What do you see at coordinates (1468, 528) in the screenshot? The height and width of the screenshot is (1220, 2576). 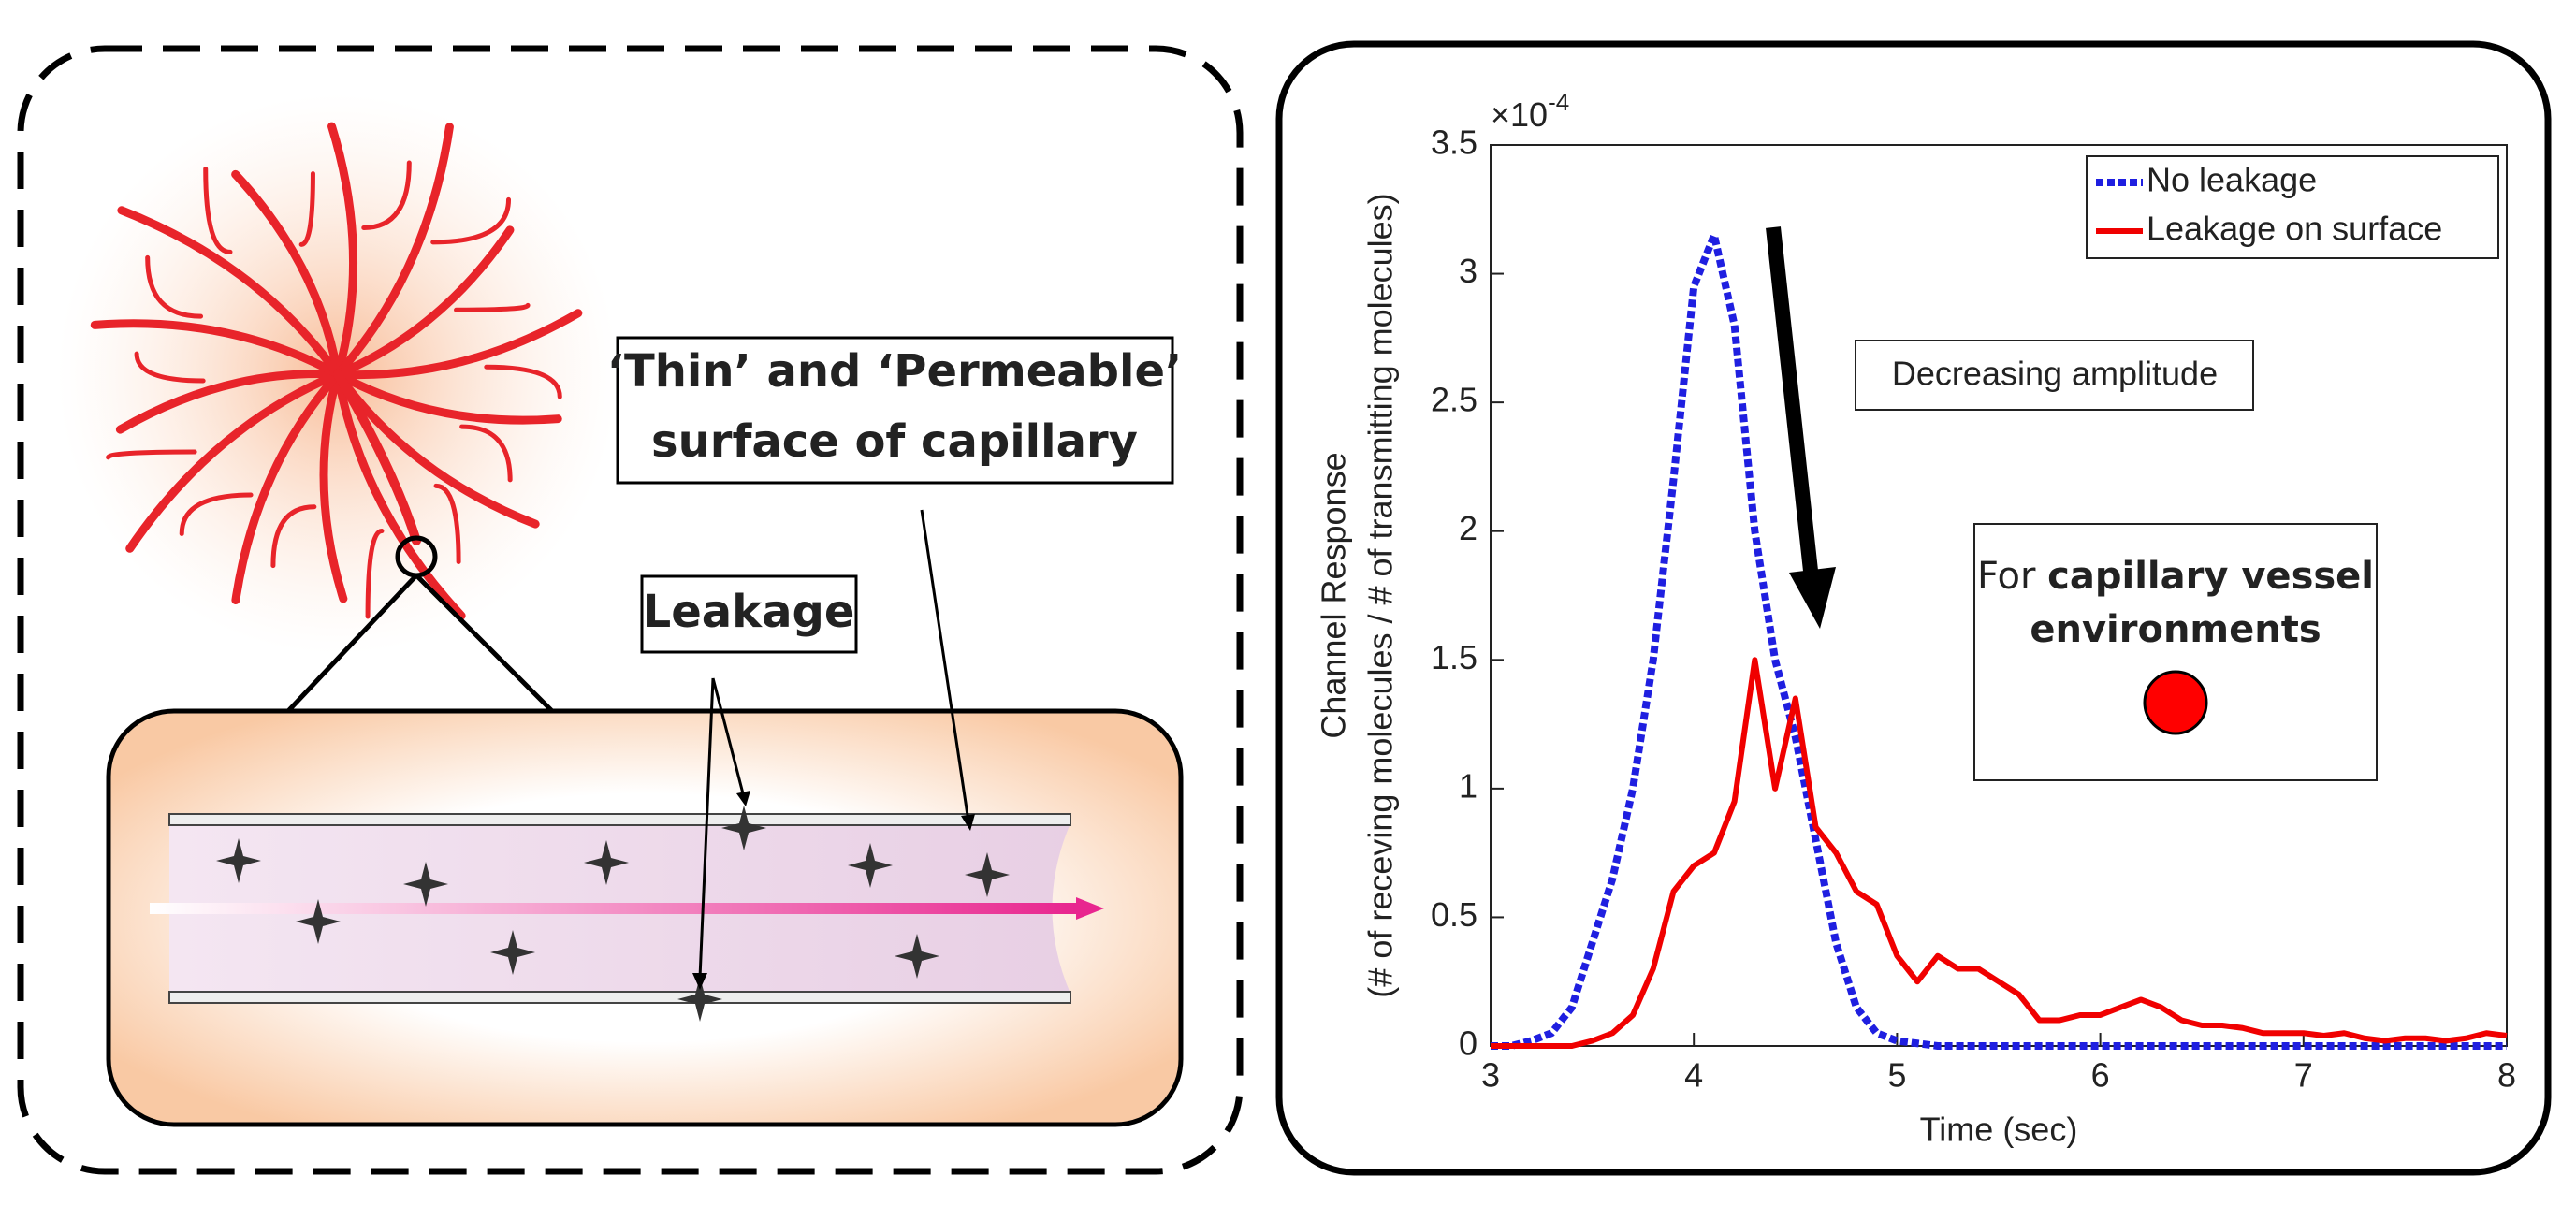 I see `y-tick-label: 2` at bounding box center [1468, 528].